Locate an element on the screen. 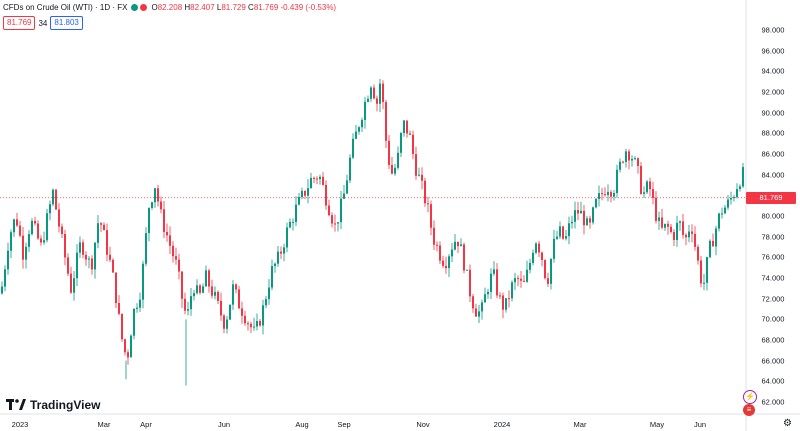 Image resolution: width=800 pixels, height=431 pixels. time-axis-tick: Apr is located at coordinates (146, 424).